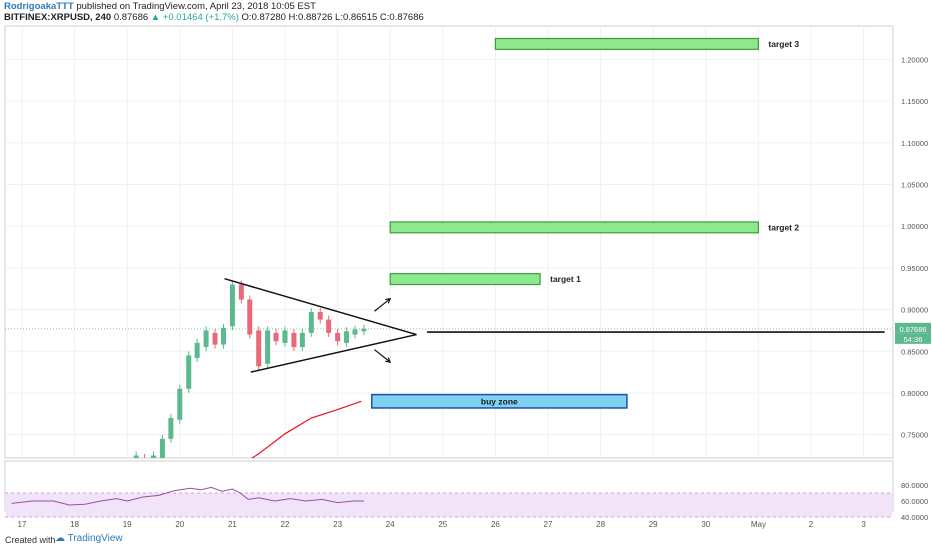 Image resolution: width=932 pixels, height=550 pixels. I want to click on x-tick-label: 26, so click(495, 524).